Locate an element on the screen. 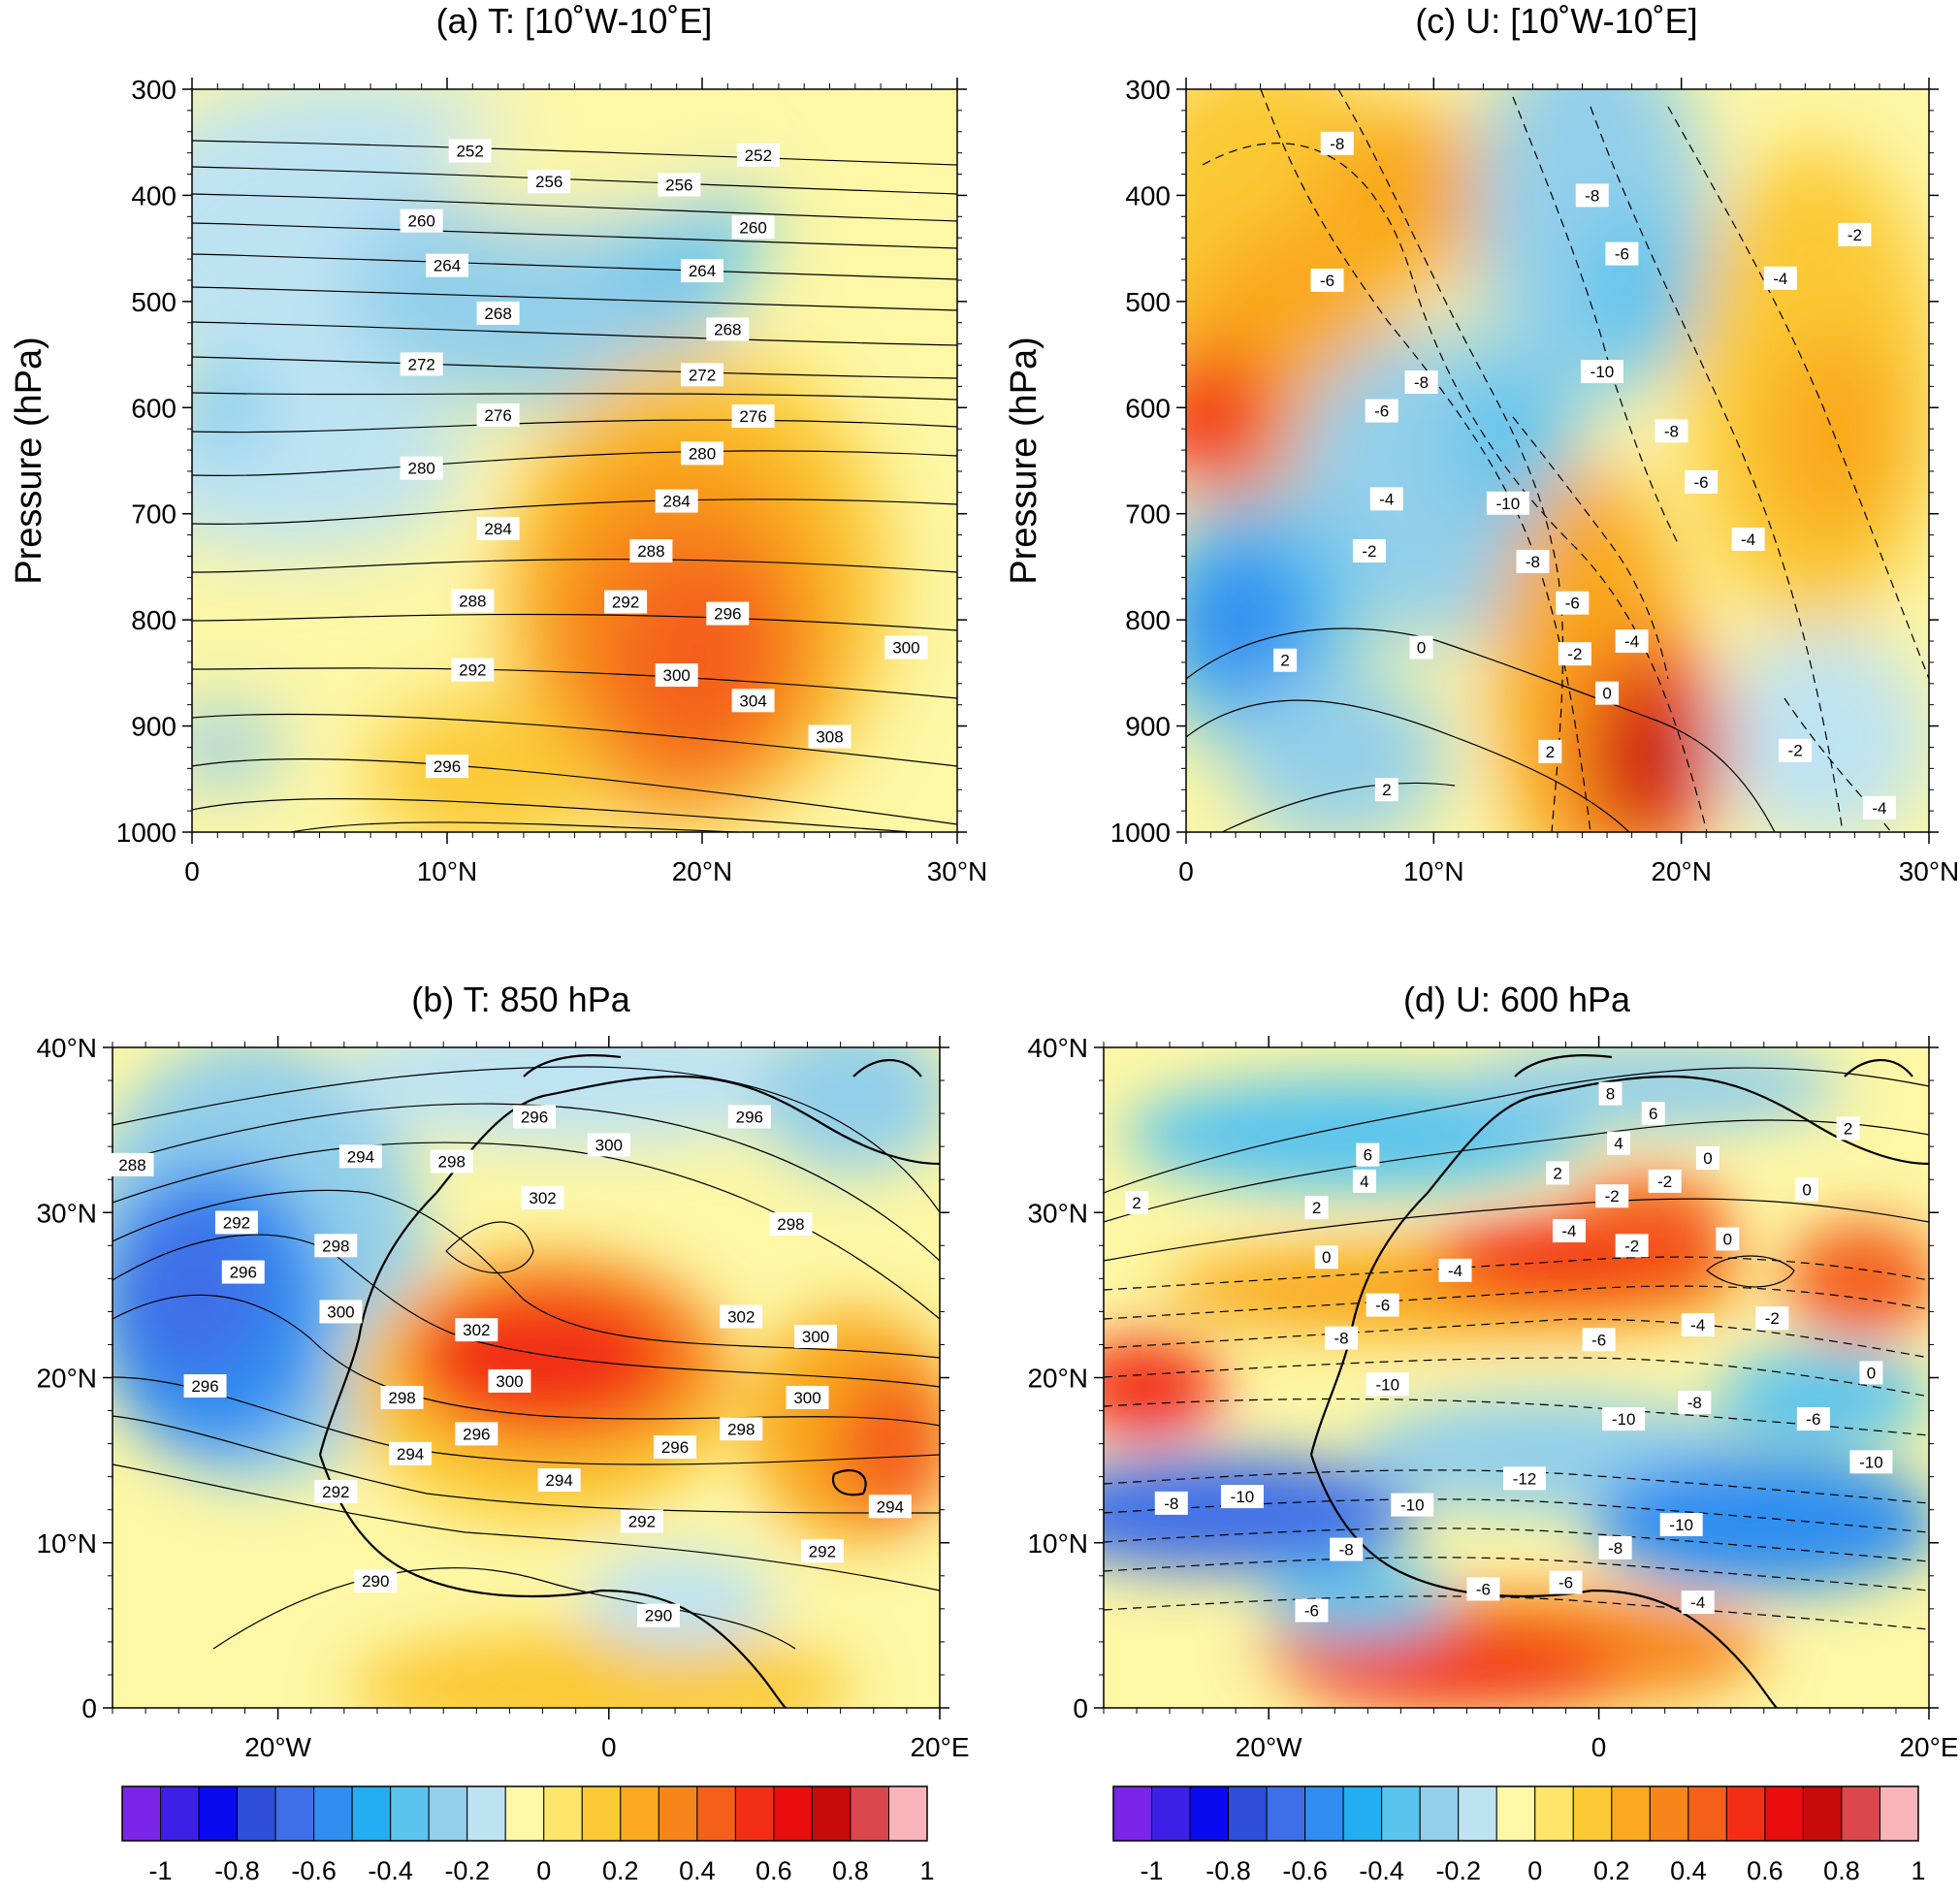  contour-label: 296 is located at coordinates (534, 1118).